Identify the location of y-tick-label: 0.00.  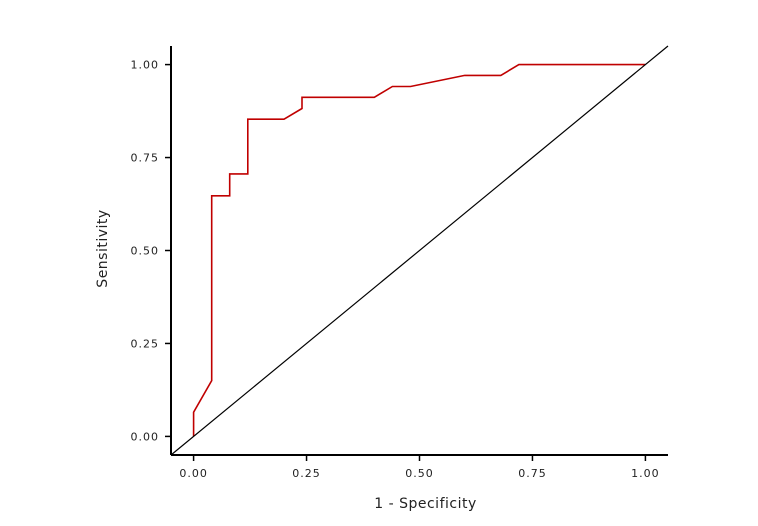
(145, 436).